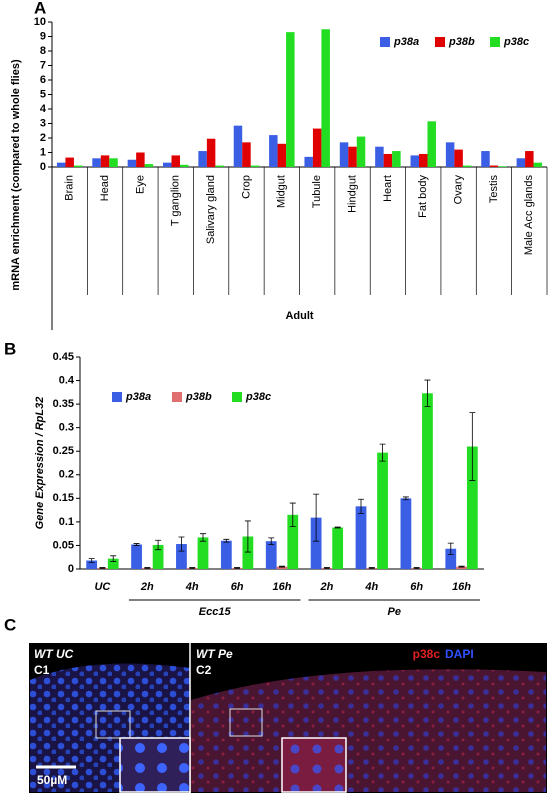 The image size is (559, 800). I want to click on y-tick-label: 4, so click(43, 109).